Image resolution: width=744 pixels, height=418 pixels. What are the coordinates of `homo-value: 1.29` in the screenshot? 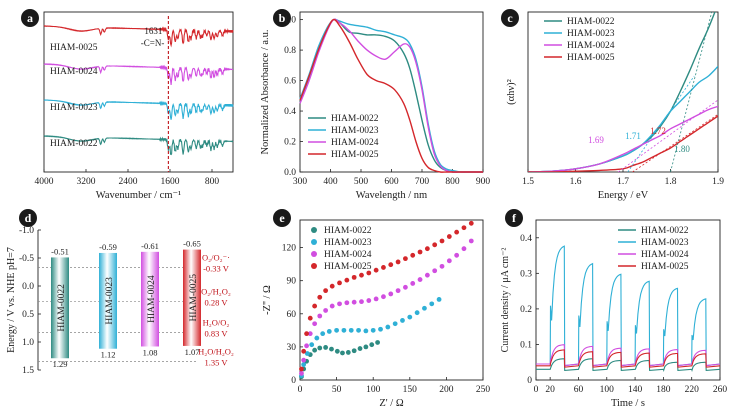 It's located at (60, 364).